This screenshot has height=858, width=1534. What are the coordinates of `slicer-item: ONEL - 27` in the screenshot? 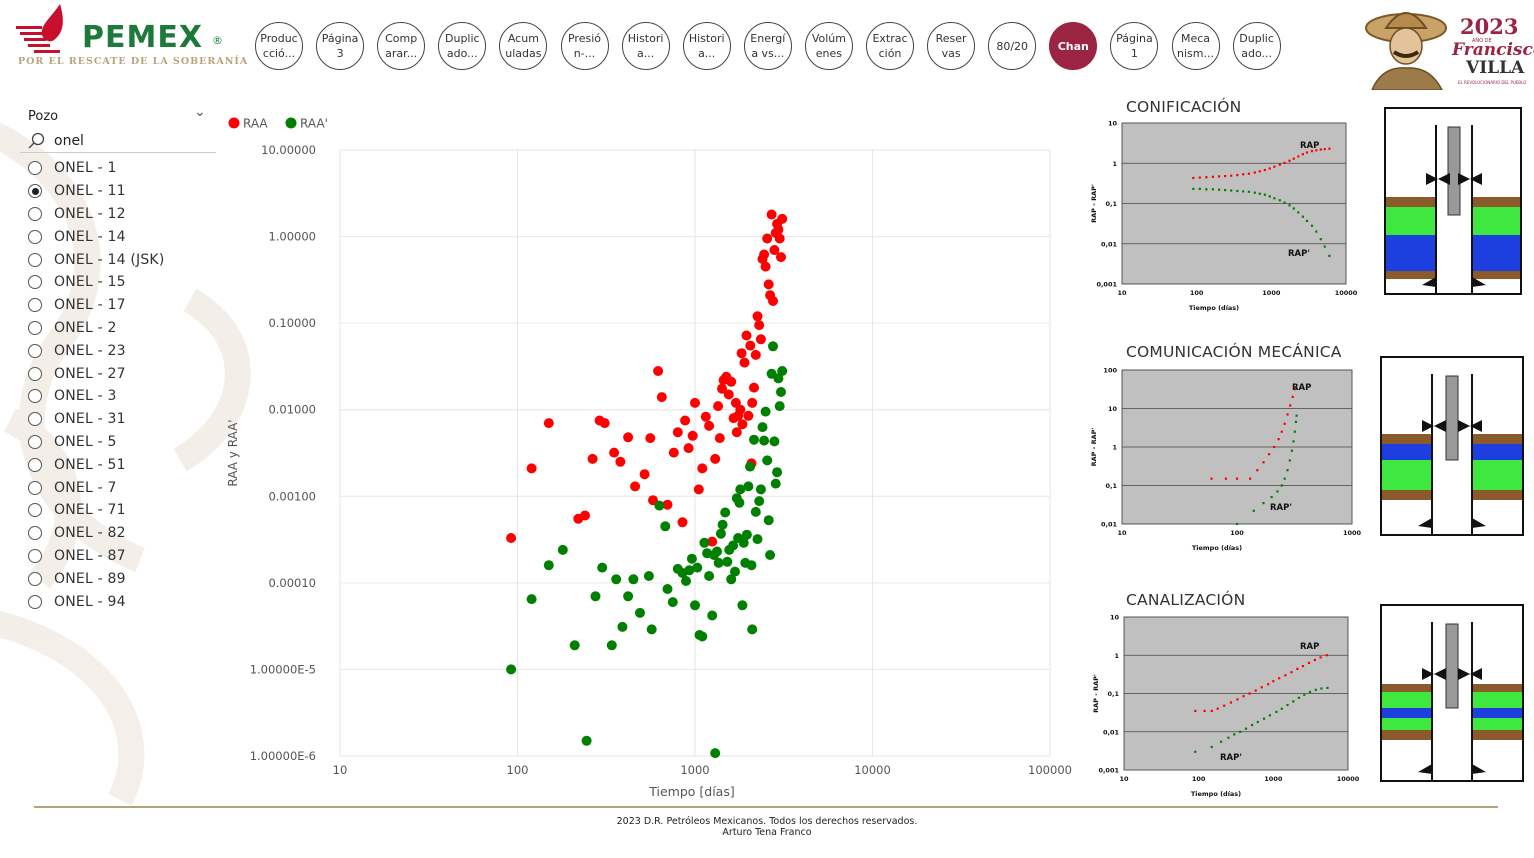 It's located at (96, 373).